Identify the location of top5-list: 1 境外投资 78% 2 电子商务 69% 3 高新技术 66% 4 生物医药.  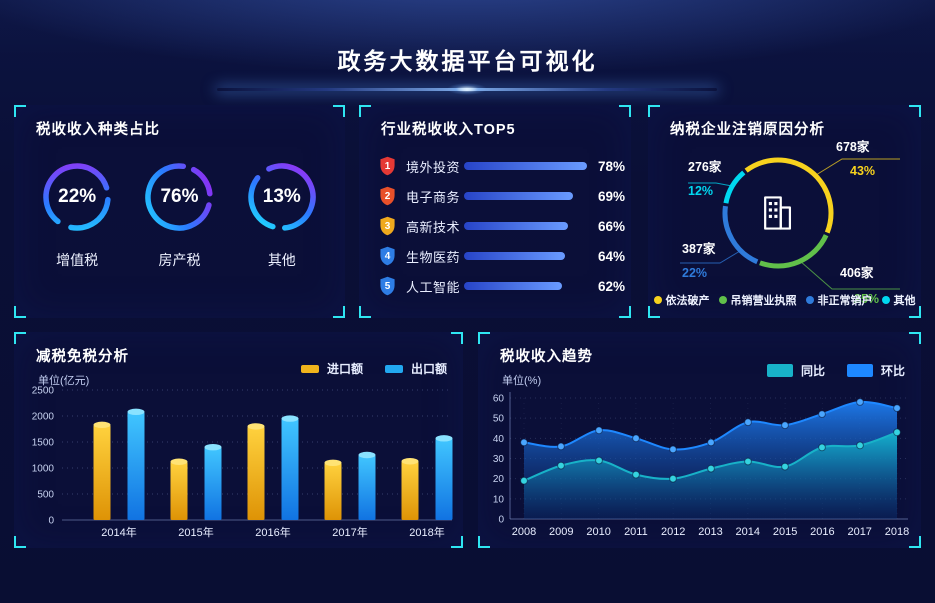
(495, 226).